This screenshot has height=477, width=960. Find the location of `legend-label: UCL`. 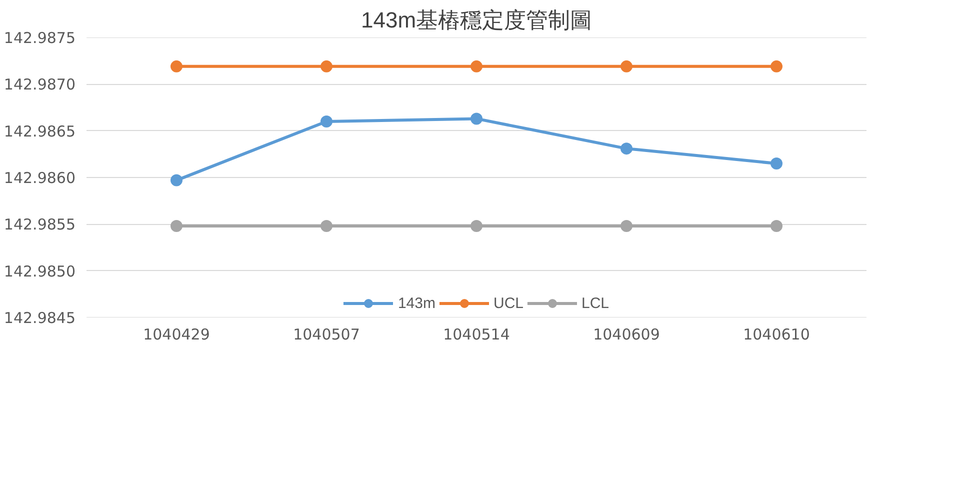

legend-label: UCL is located at coordinates (508, 303).